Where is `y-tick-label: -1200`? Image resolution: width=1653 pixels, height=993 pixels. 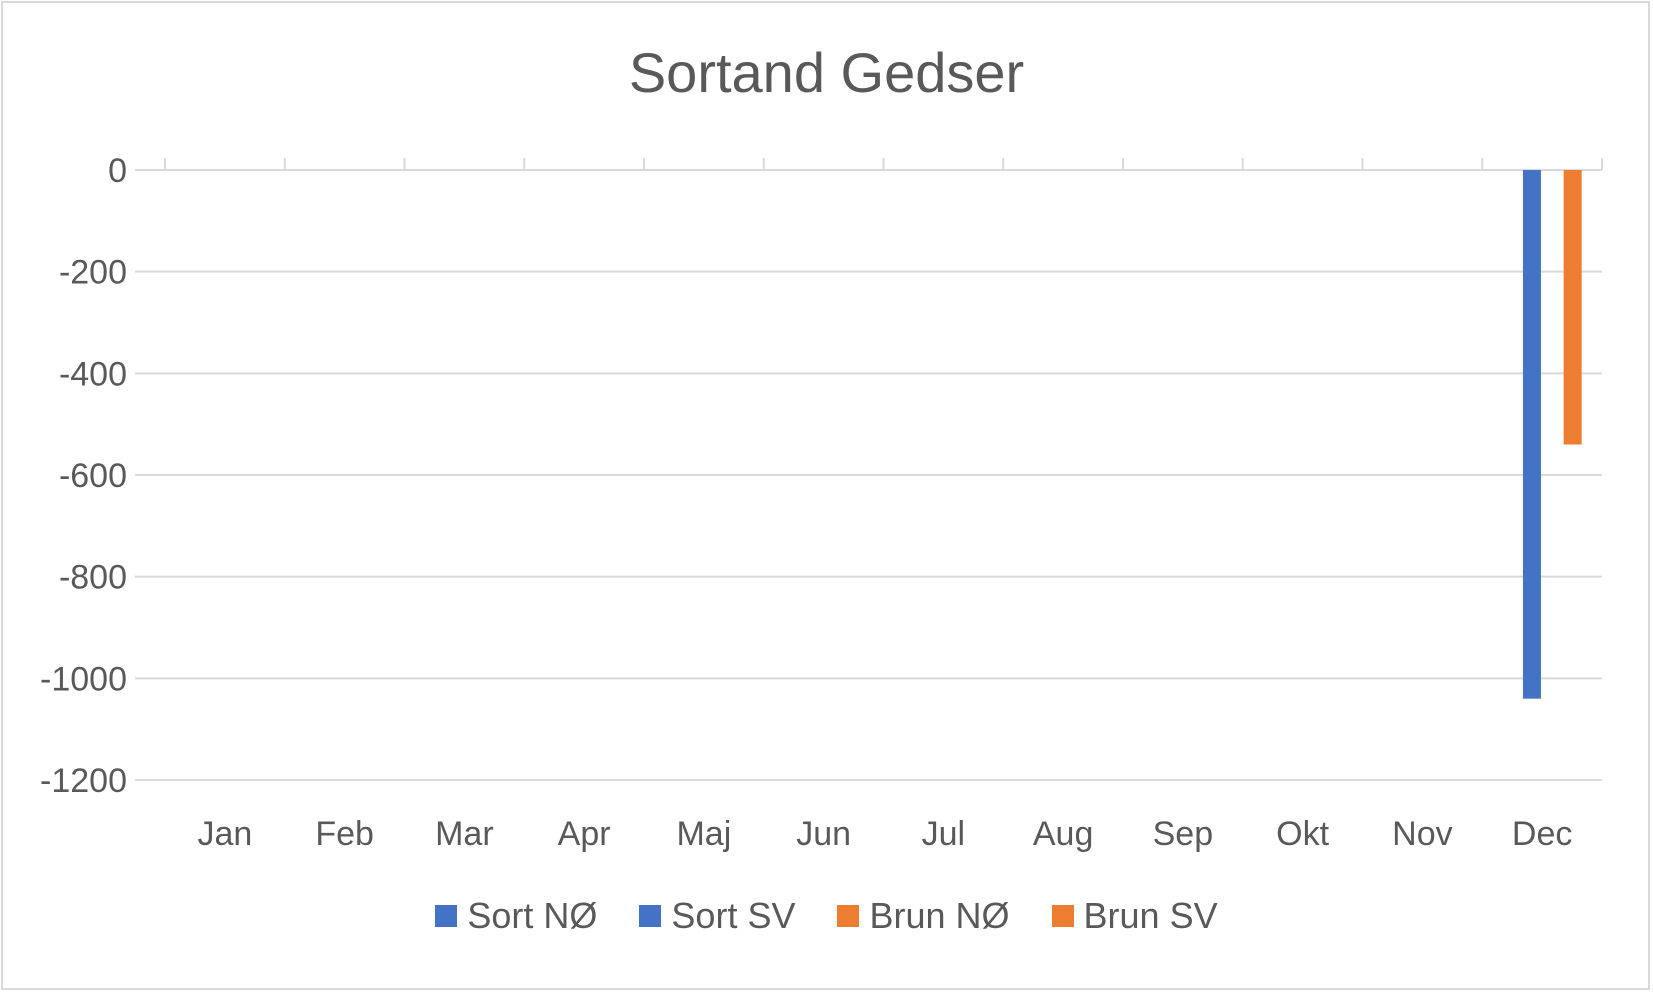
y-tick-label: -1200 is located at coordinates (83, 781).